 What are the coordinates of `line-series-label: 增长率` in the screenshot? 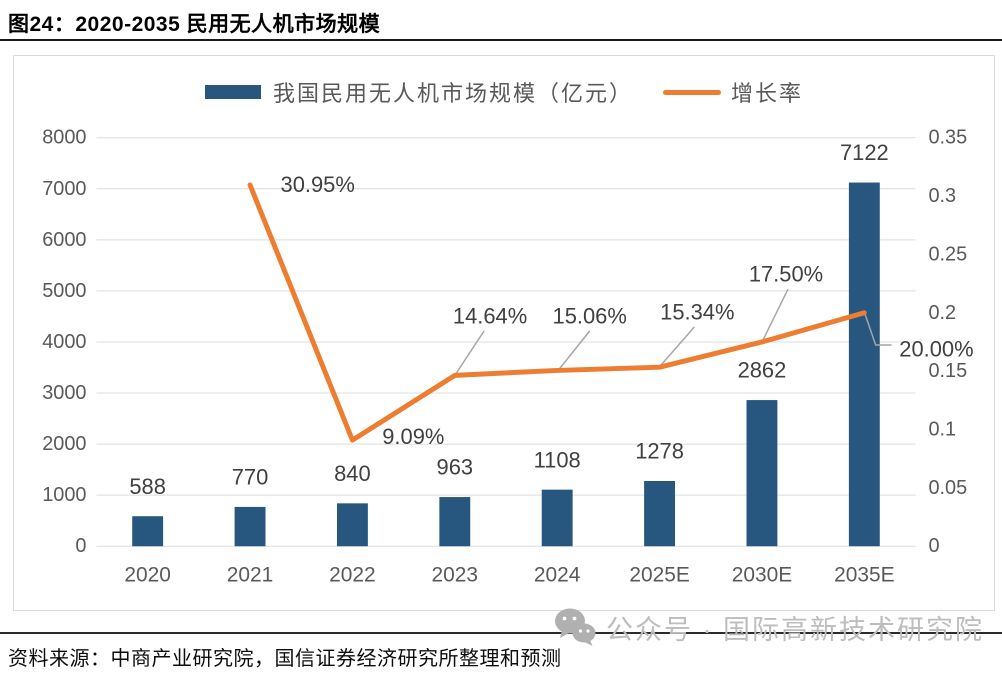 It's located at (767, 93).